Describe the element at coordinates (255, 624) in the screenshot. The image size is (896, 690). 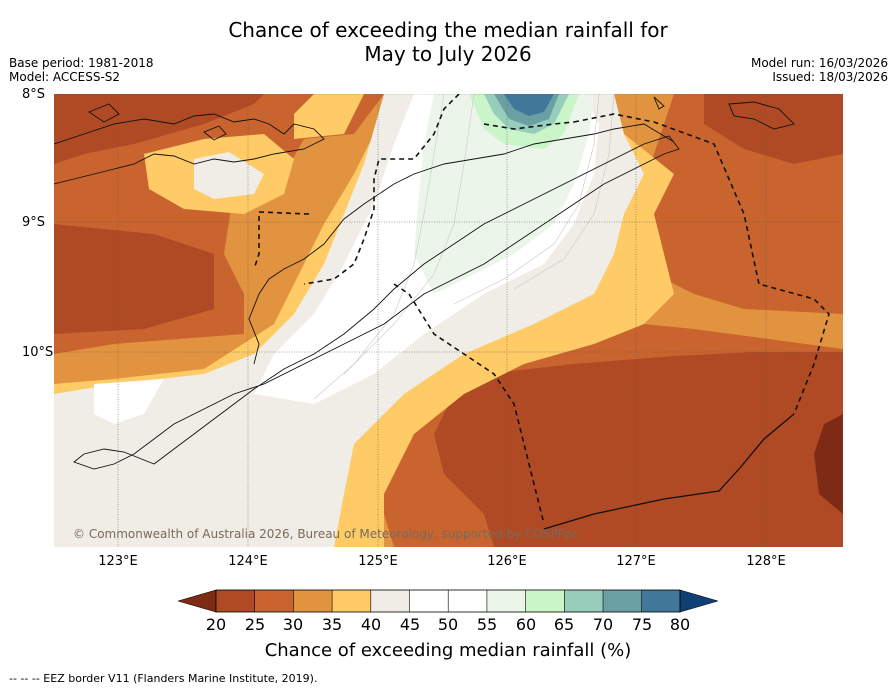
I see `colorbar-tick-25: 25` at that location.